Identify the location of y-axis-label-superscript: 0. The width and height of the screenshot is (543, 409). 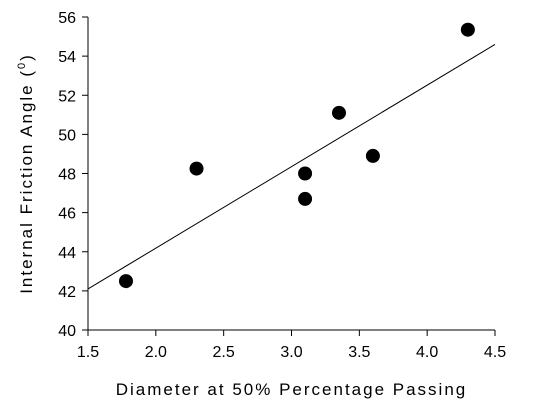
(22, 65).